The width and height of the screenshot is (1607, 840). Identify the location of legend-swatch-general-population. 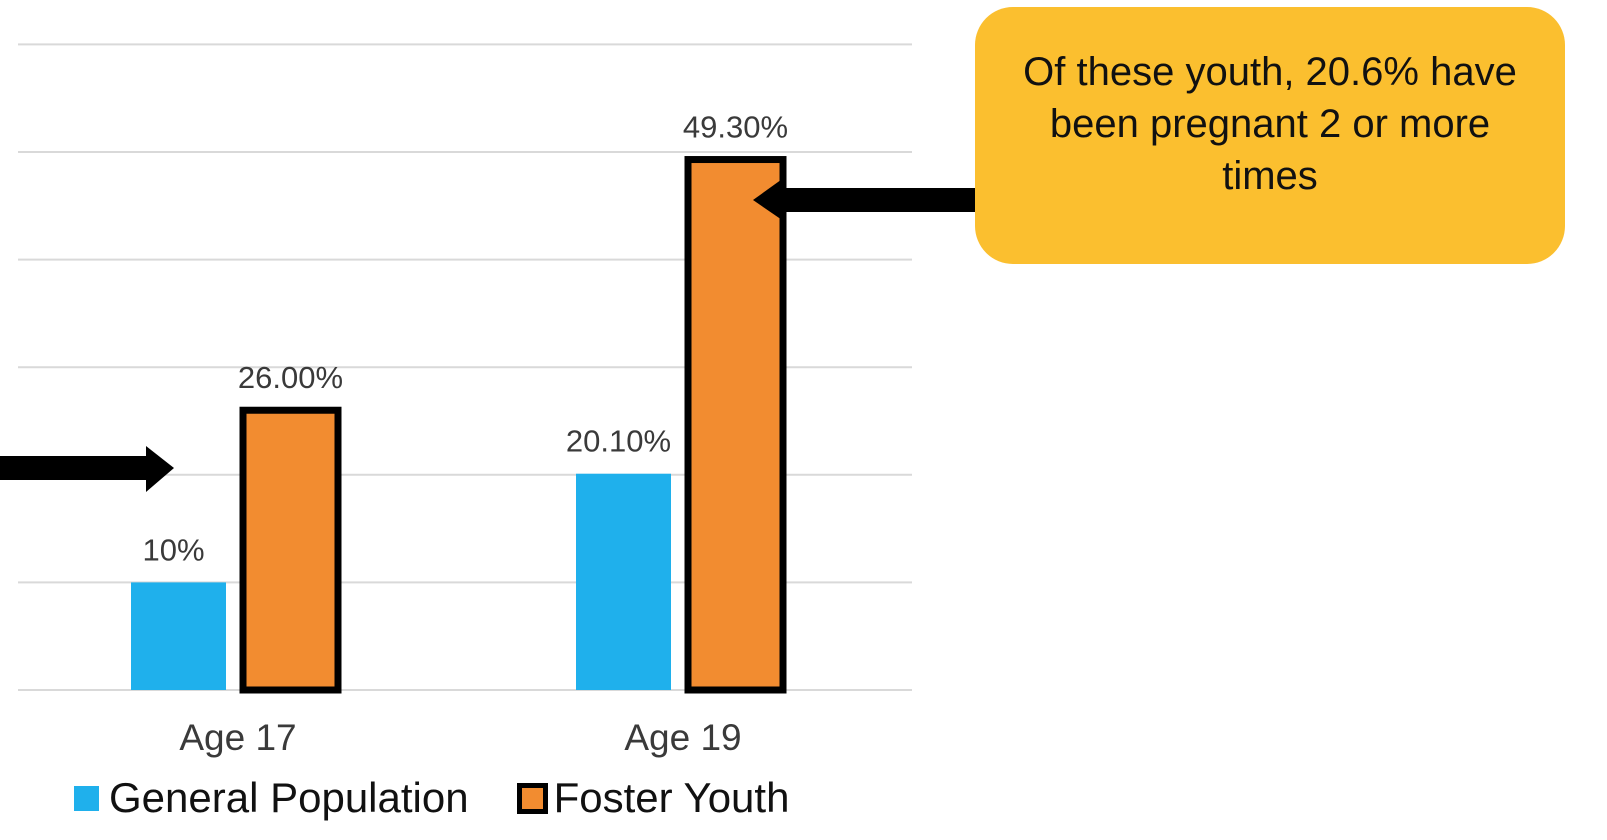
(86, 798).